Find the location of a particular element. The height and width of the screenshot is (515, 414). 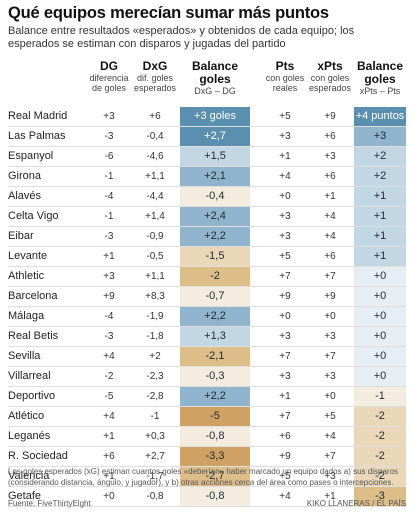

cell-pts: +6 is located at coordinates (285, 436).